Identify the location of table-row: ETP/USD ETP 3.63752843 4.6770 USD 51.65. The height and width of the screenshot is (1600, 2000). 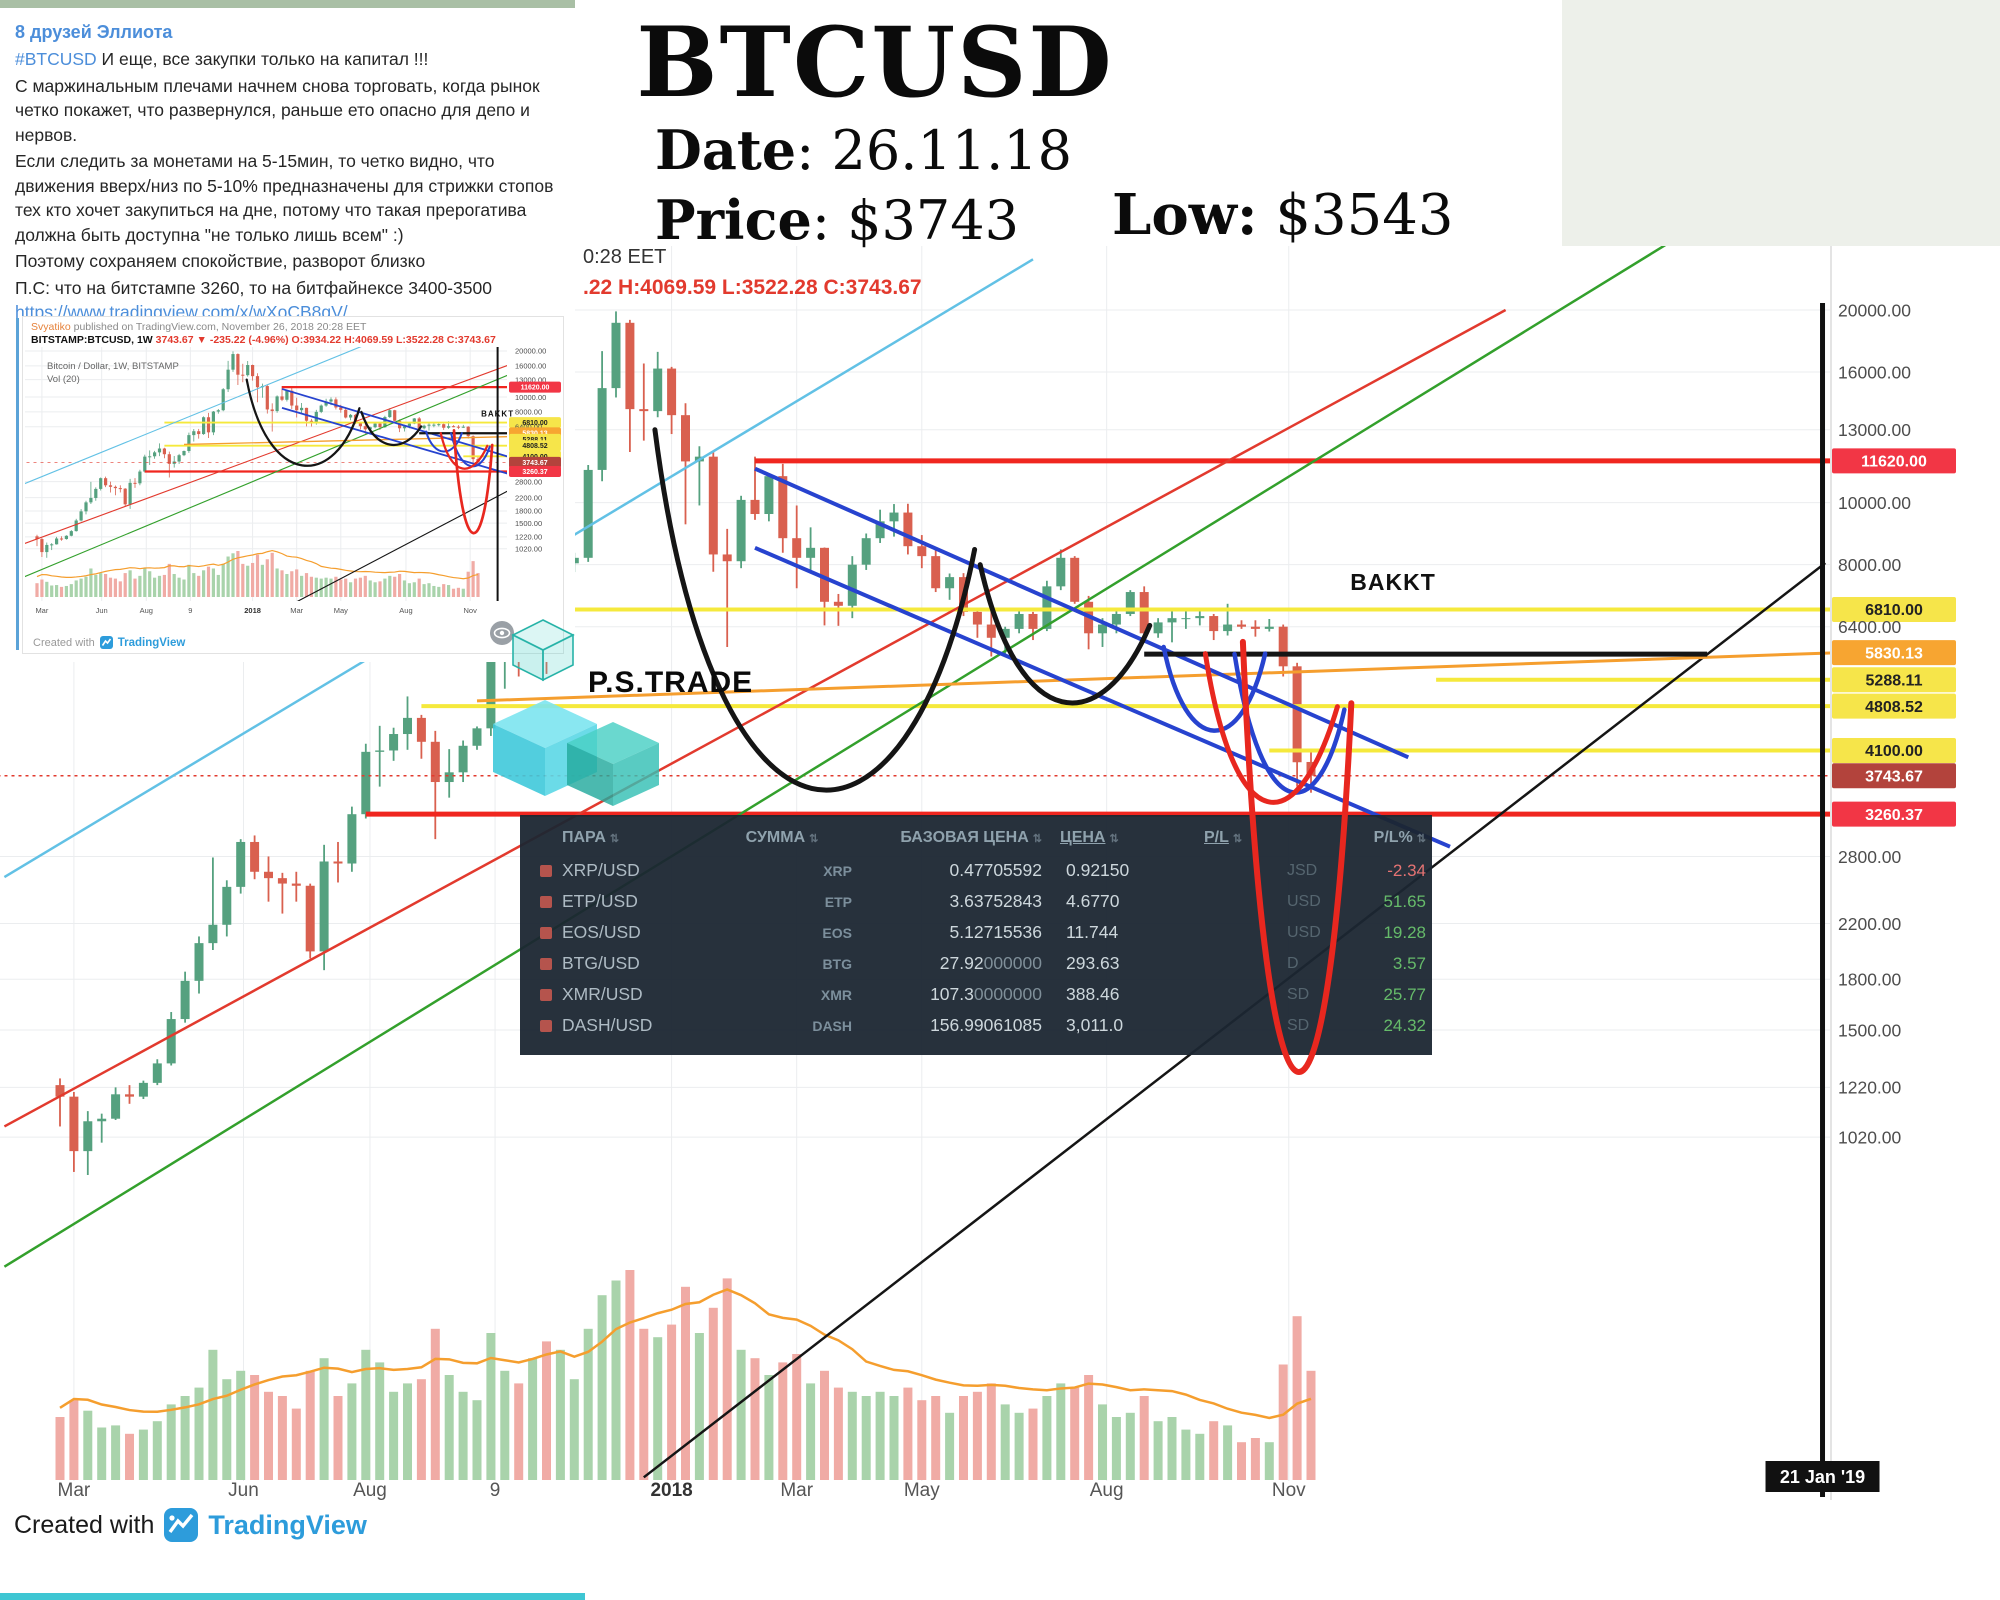
(976, 901).